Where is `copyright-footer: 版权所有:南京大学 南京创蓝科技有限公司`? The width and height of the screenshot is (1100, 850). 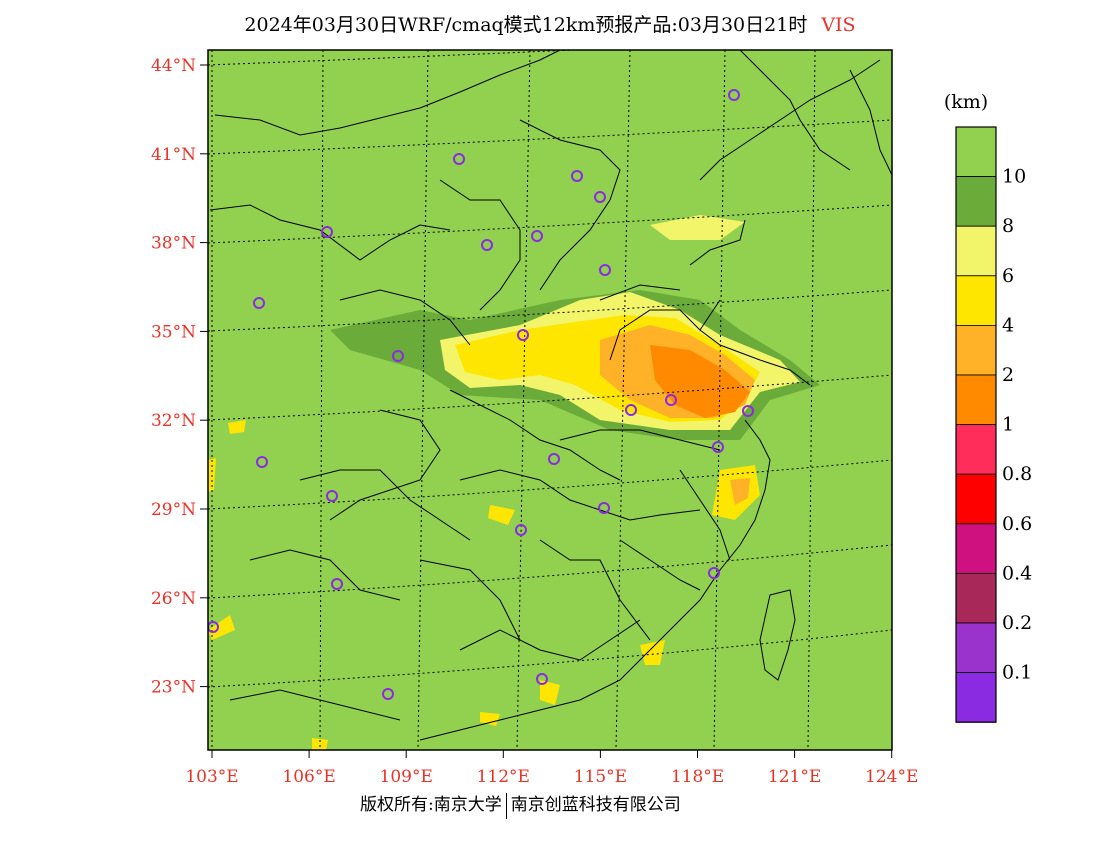
copyright-footer: 版权所有:南京大学 南京创蓝科技有限公司 is located at coordinates (520, 804).